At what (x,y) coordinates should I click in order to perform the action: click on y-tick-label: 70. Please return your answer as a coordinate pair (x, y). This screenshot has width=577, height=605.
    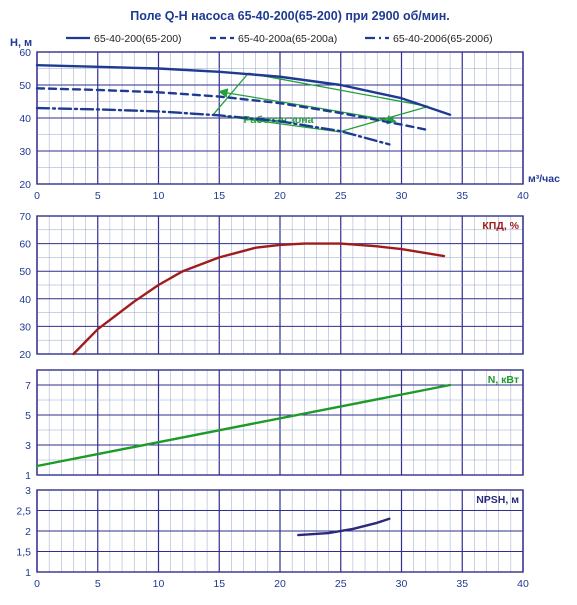
    Looking at the image, I should click on (25, 217).